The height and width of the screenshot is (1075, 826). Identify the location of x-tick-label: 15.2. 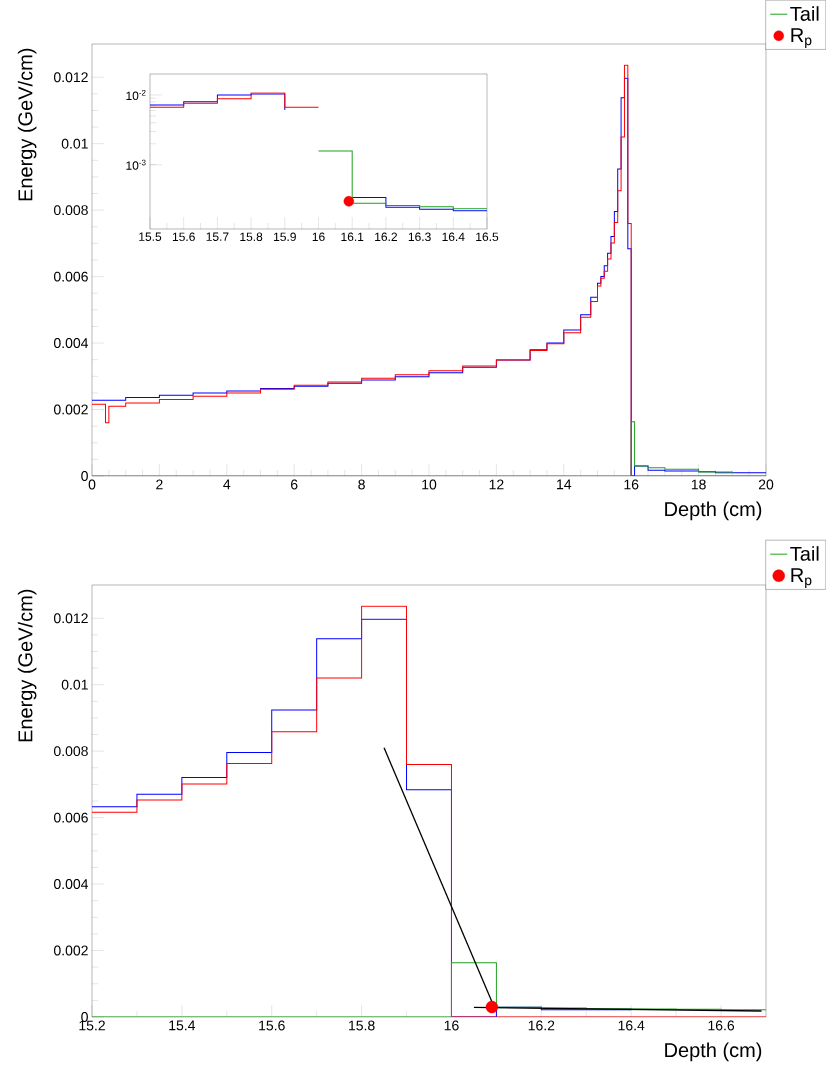
(92, 1025).